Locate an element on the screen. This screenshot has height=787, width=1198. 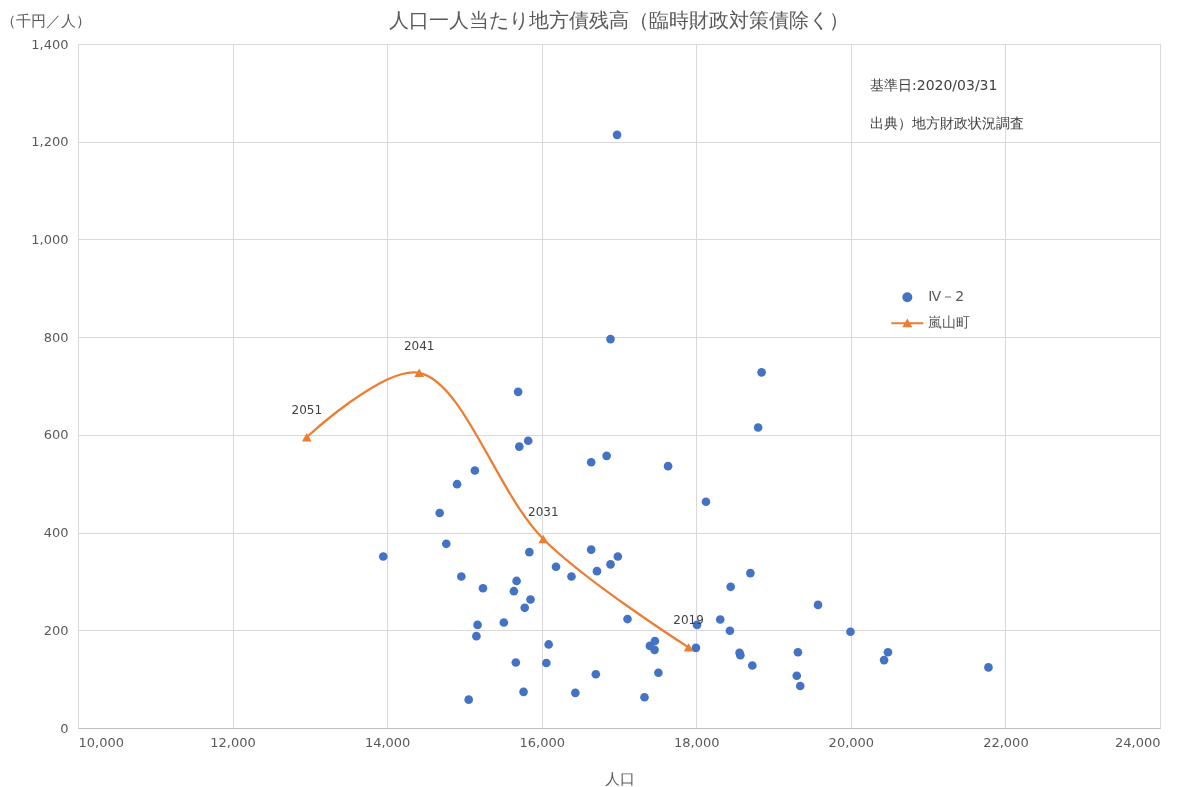
x-tick-label: 18,000 is located at coordinates (697, 742).